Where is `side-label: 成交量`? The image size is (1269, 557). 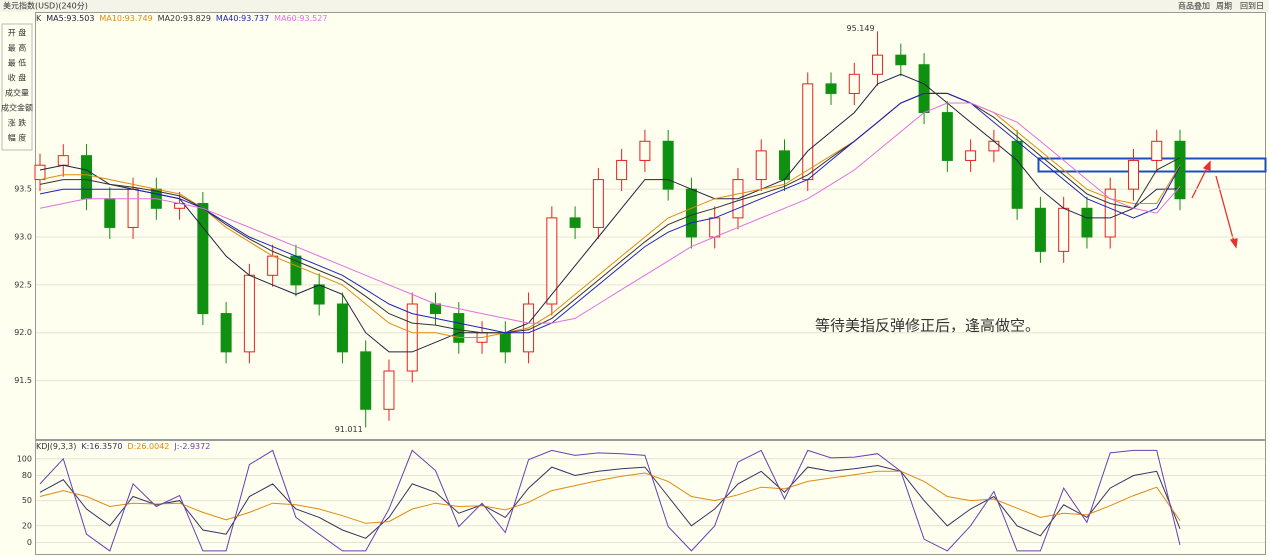
side-label: 成交量 is located at coordinates (17, 93).